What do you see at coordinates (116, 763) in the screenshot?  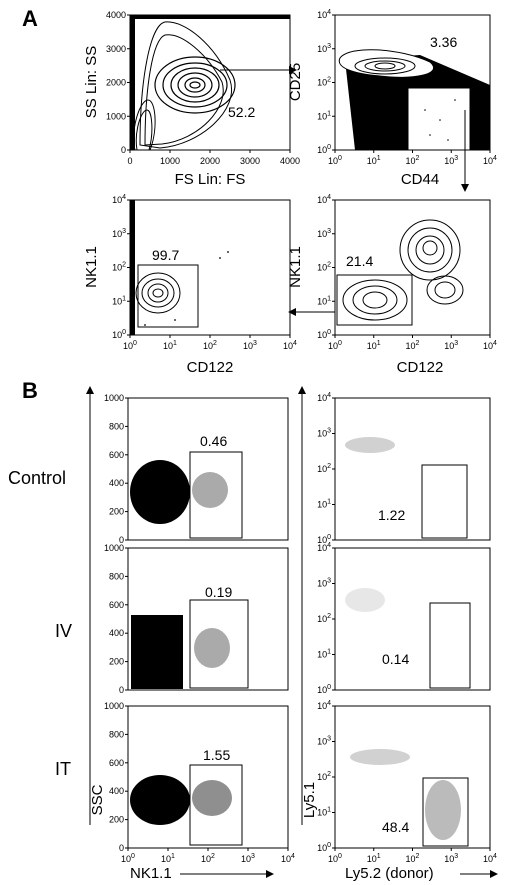 I see `tick-label: 600` at bounding box center [116, 763].